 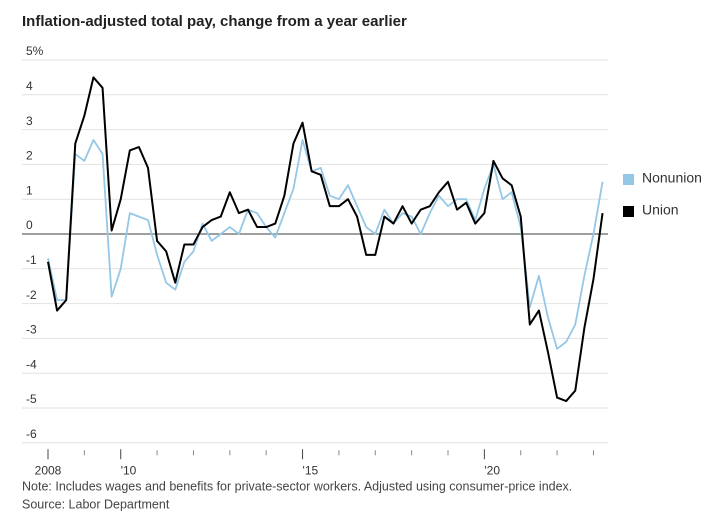 I want to click on x-tick-label: '10, so click(x=129, y=470).